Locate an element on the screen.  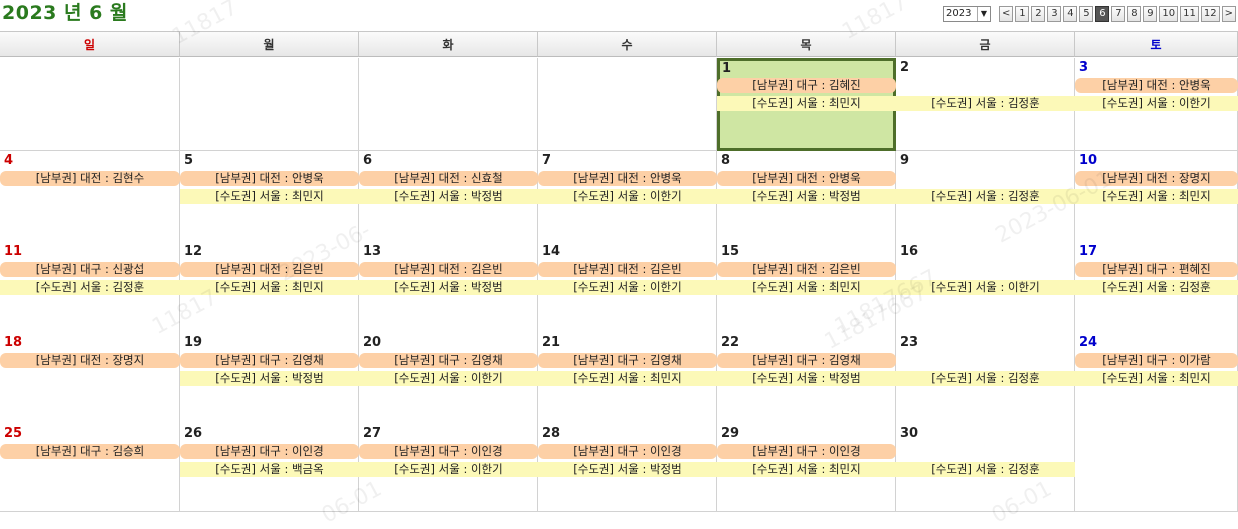
day-number: 23 is located at coordinates (909, 342).